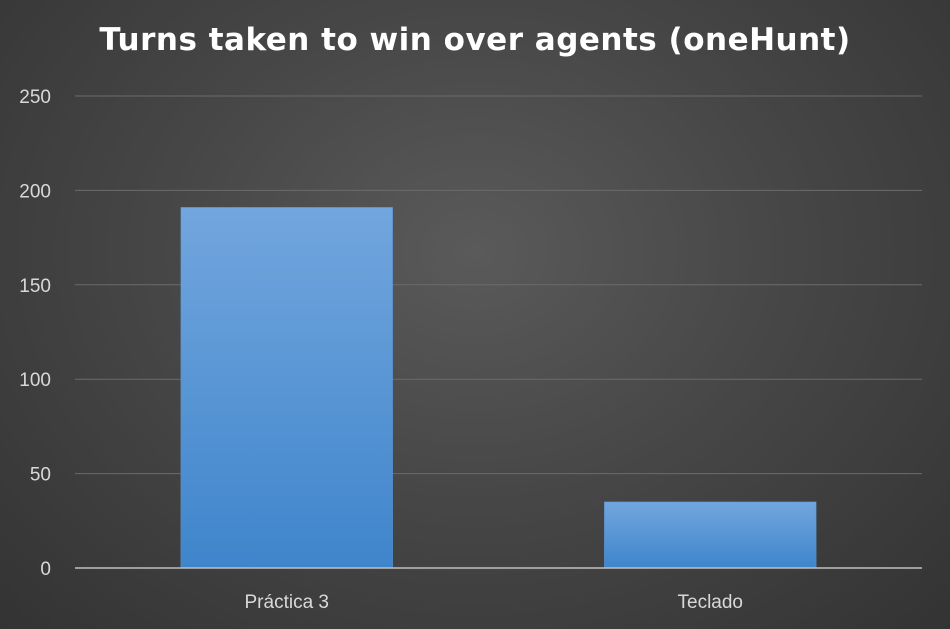 The height and width of the screenshot is (629, 950). I want to click on y-tick-label: 100, so click(35, 380).